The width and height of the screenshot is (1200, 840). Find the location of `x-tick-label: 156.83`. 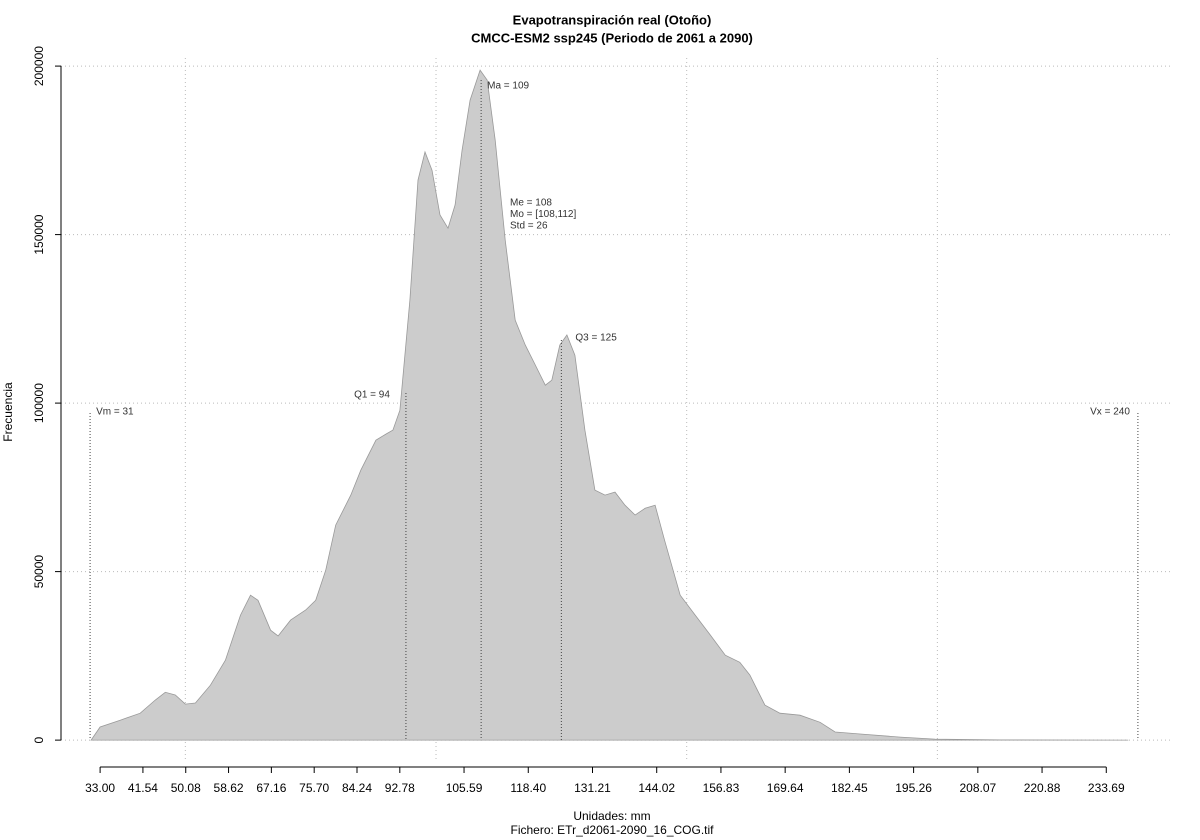

x-tick-label: 156.83 is located at coordinates (721, 788).